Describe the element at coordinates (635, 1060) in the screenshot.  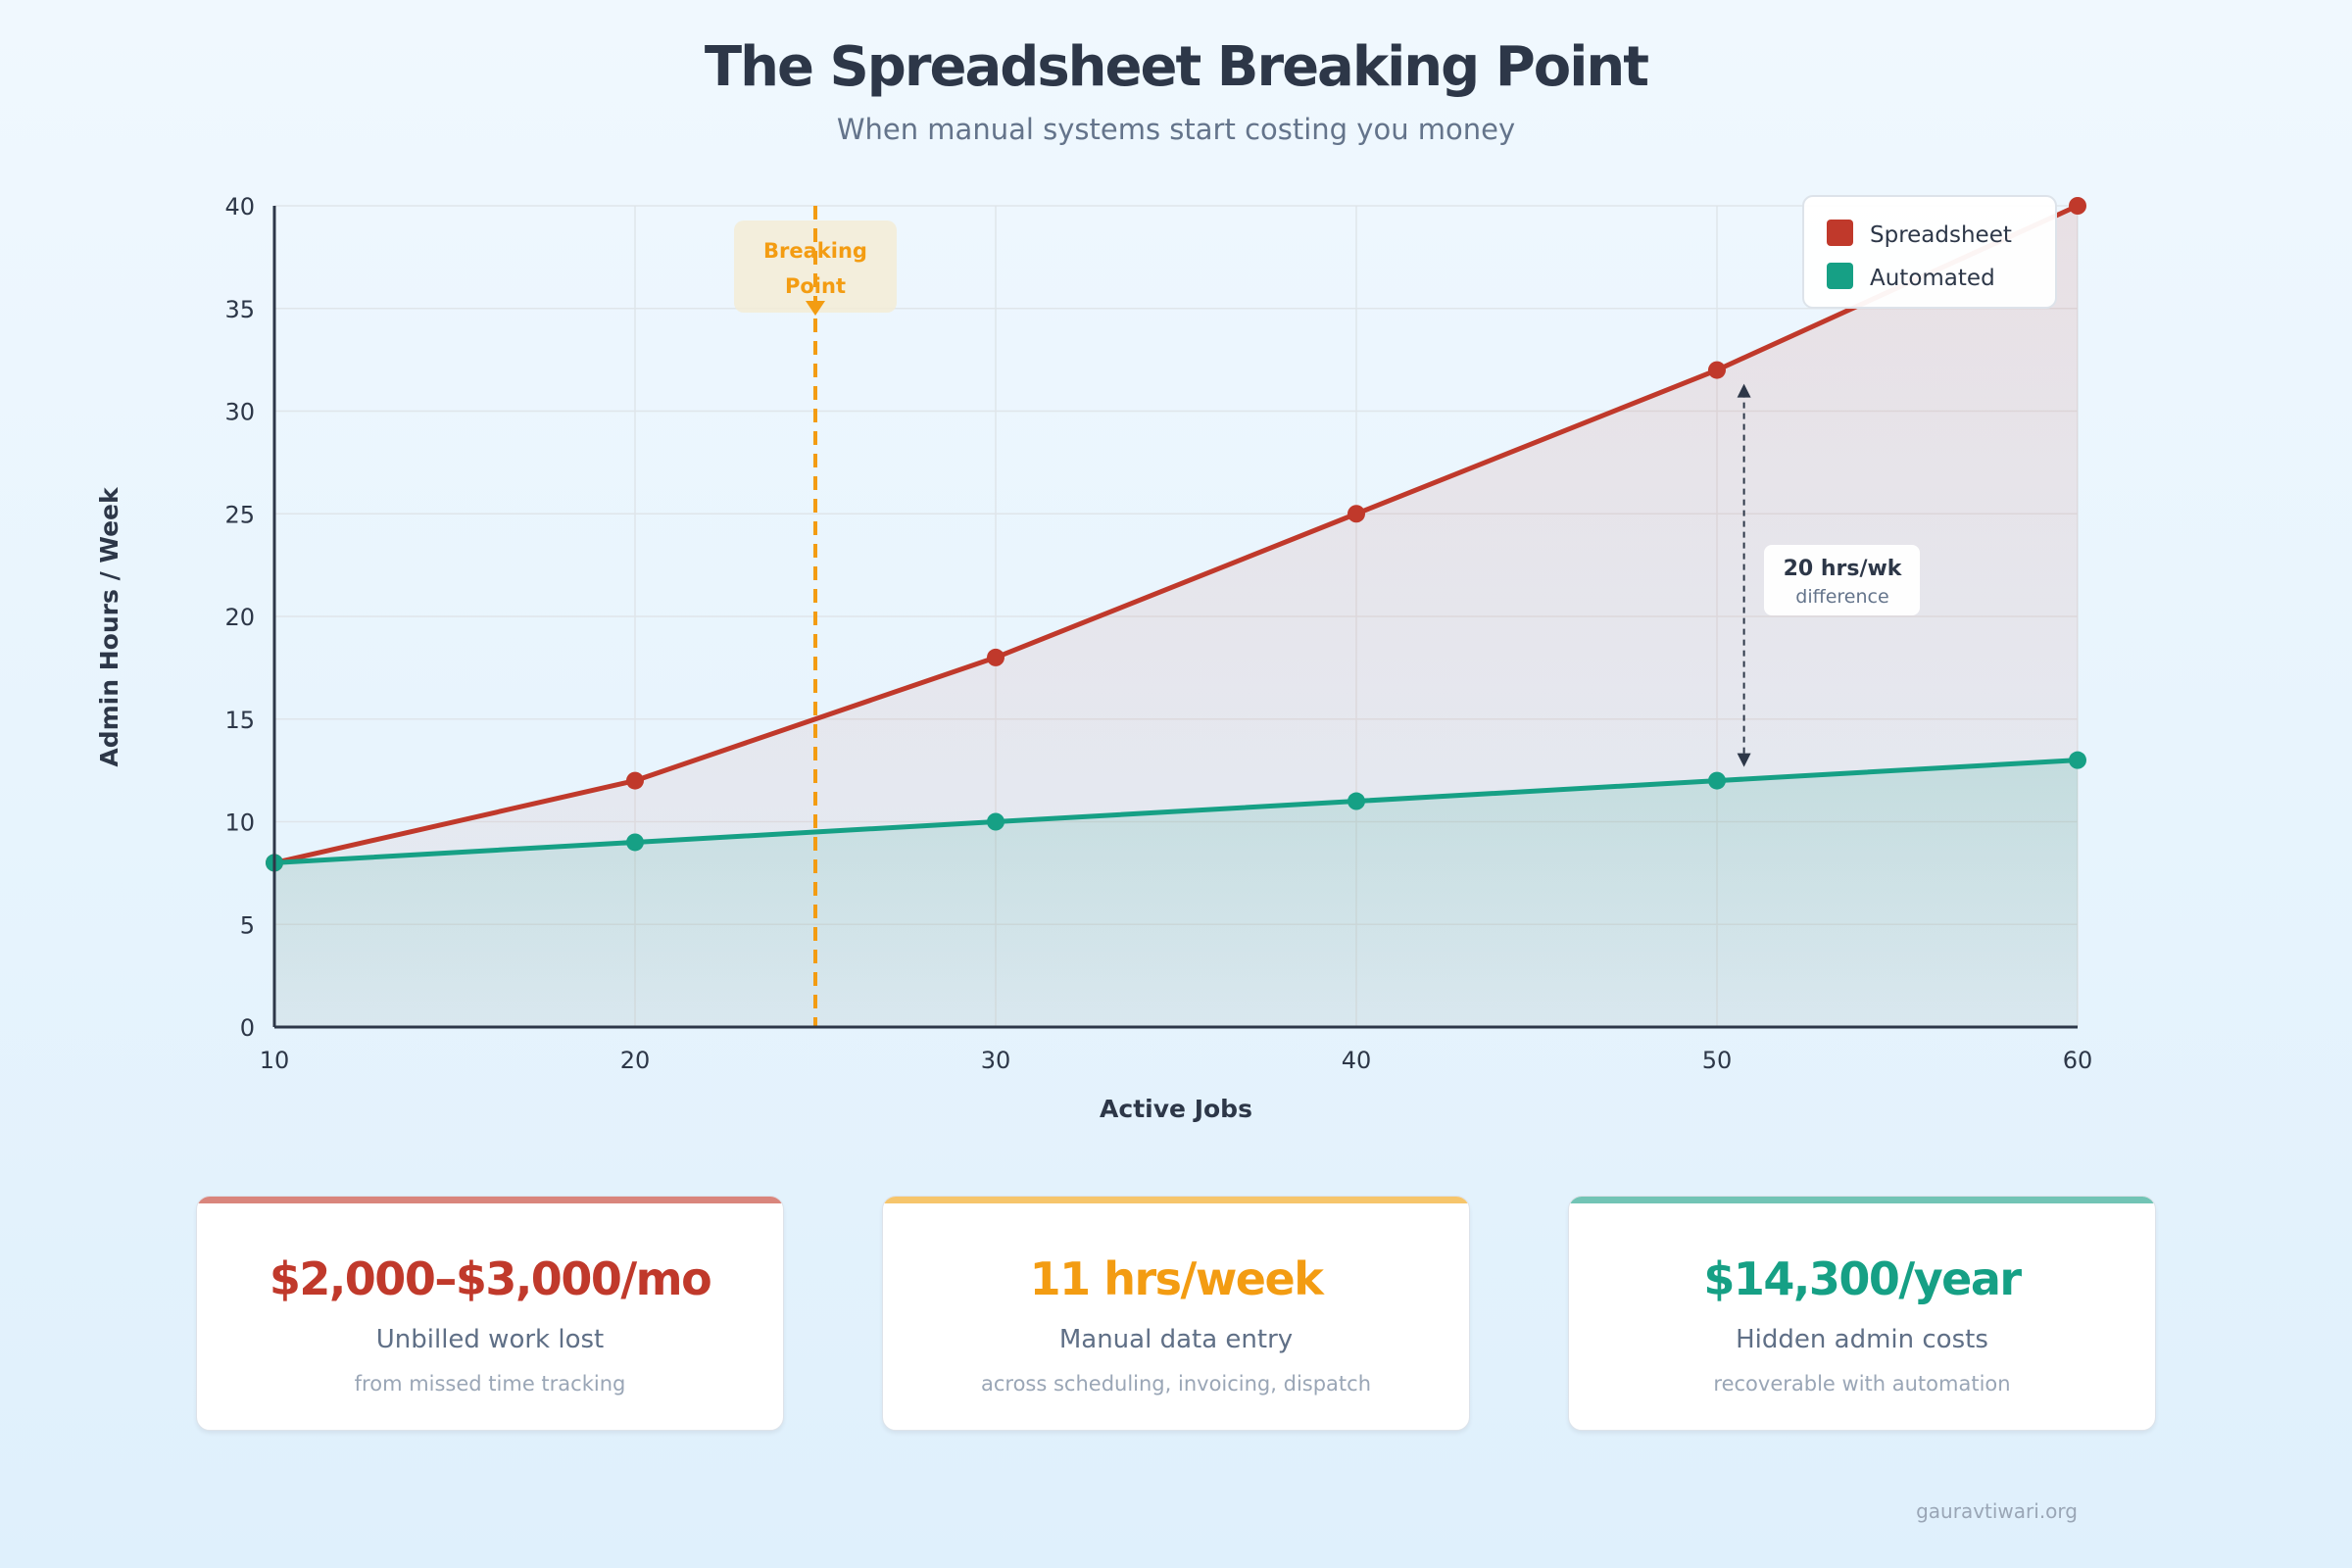
I see `x-tick-label: 20` at that location.